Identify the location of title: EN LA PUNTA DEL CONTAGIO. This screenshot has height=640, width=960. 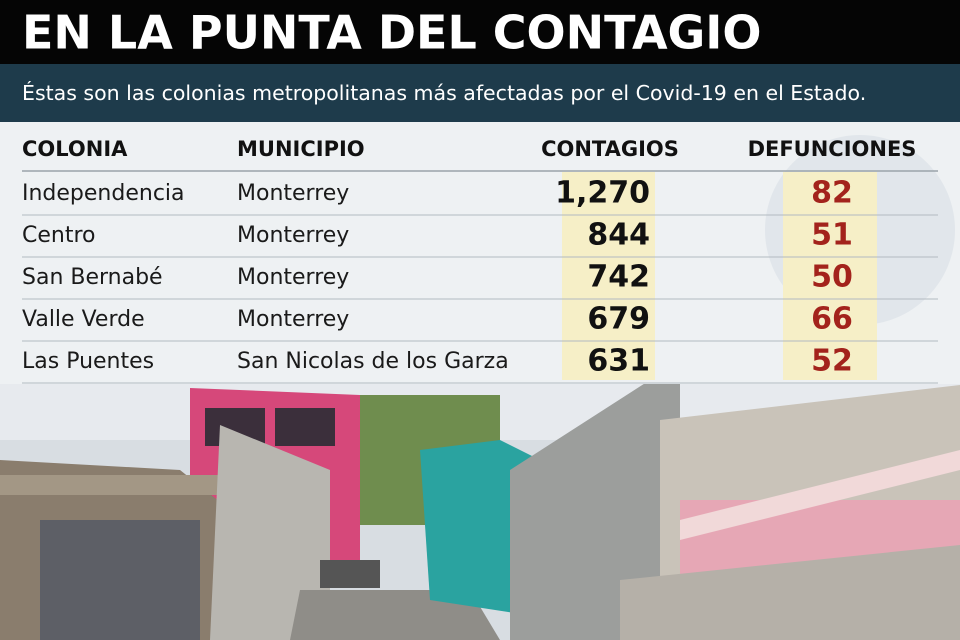
(392, 33).